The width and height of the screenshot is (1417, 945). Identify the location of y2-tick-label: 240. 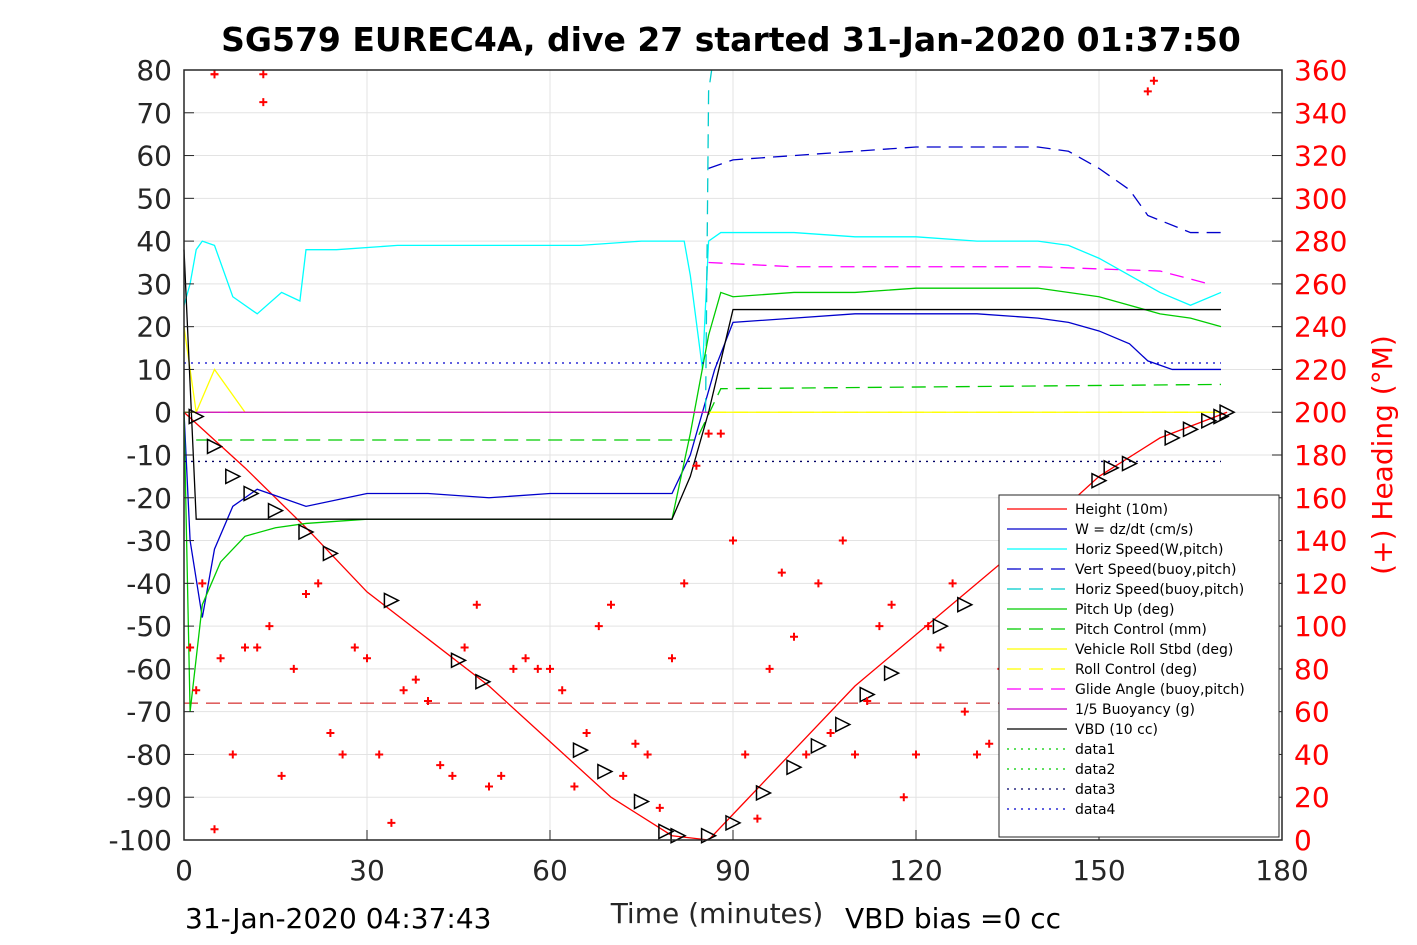
(1320, 327).